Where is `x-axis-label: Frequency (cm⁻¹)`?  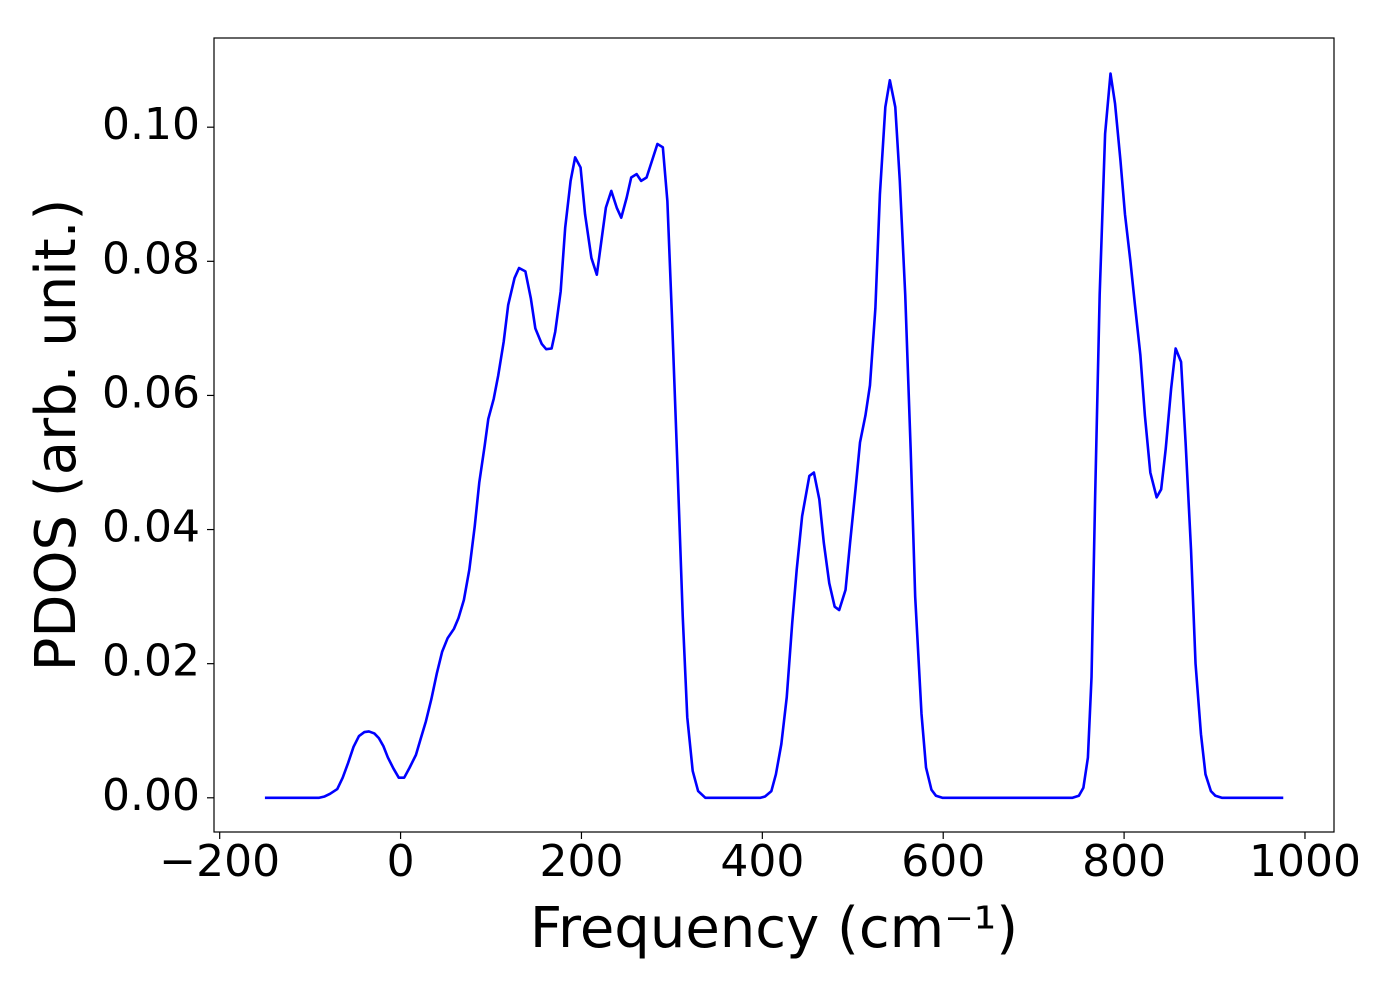 x-axis-label: Frequency (cm⁻¹) is located at coordinates (774, 928).